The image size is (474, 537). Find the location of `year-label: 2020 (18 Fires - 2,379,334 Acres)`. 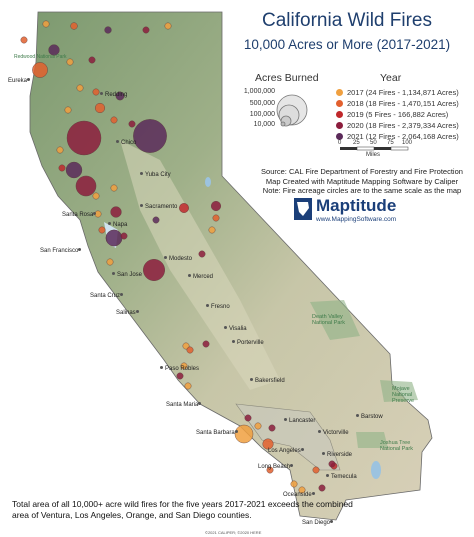

year-label: 2020 (18 Fires - 2,379,334 Acres) is located at coordinates (403, 125).